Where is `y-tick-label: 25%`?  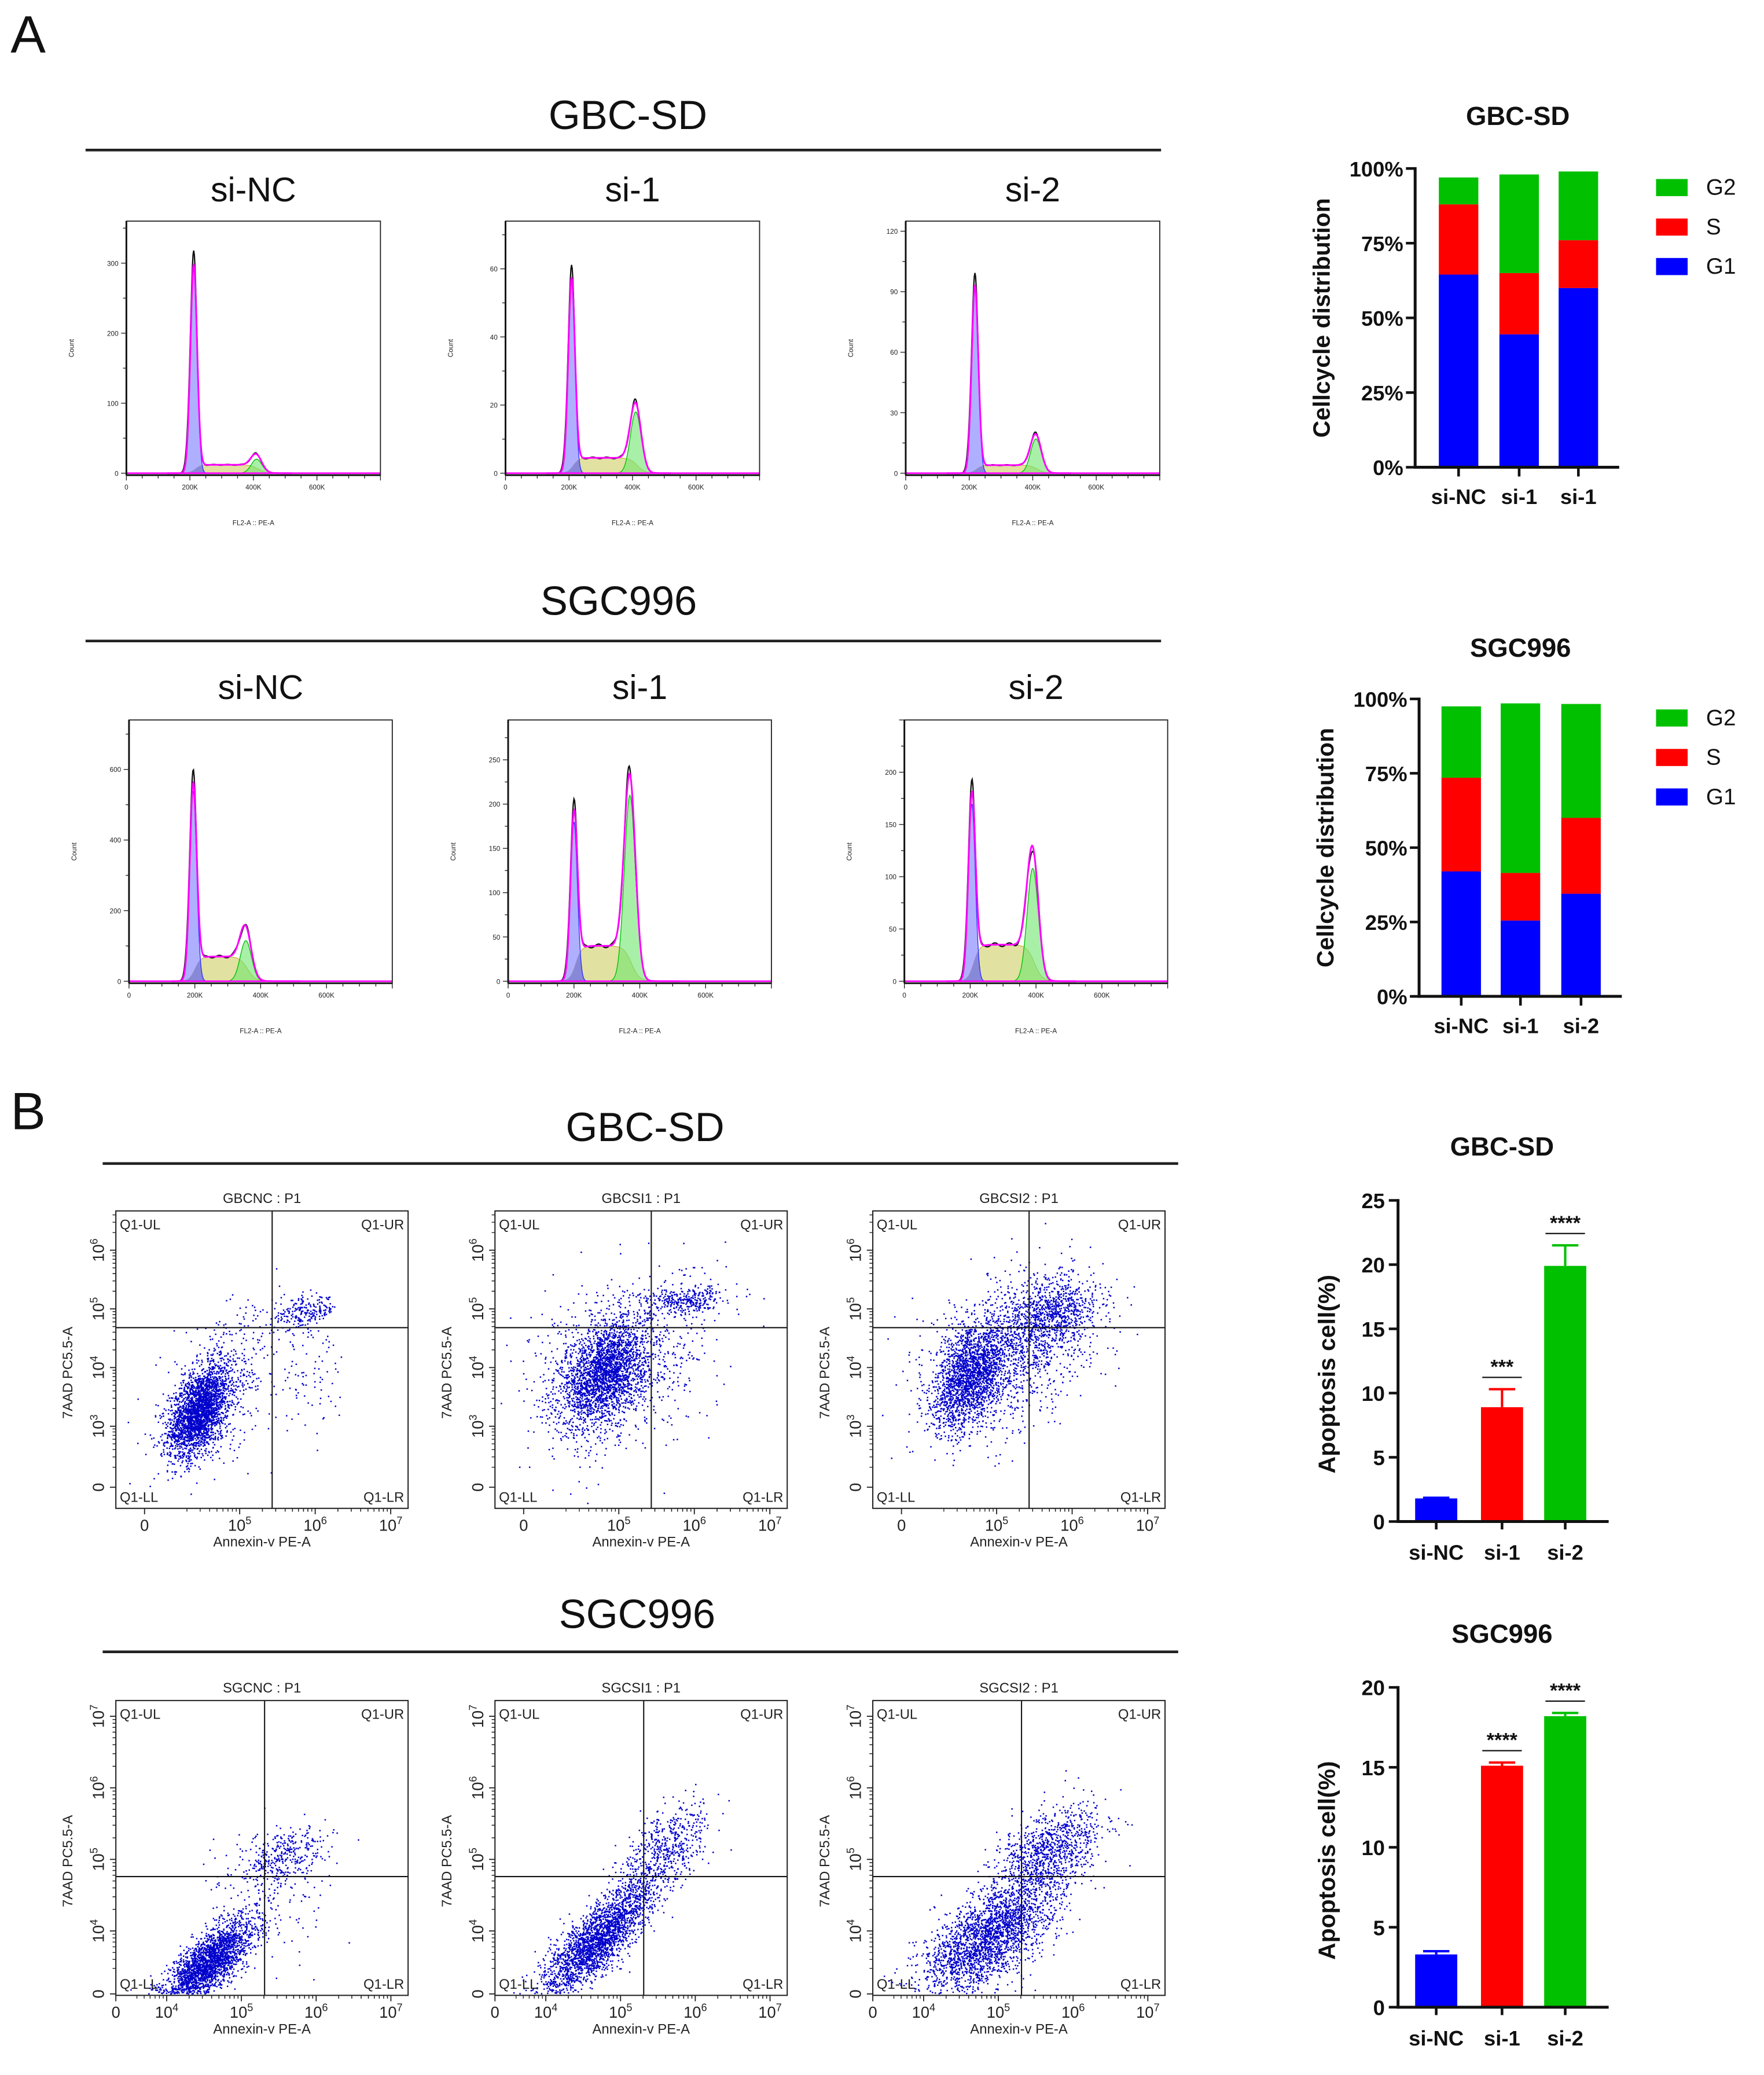 y-tick-label: 25% is located at coordinates (1382, 393).